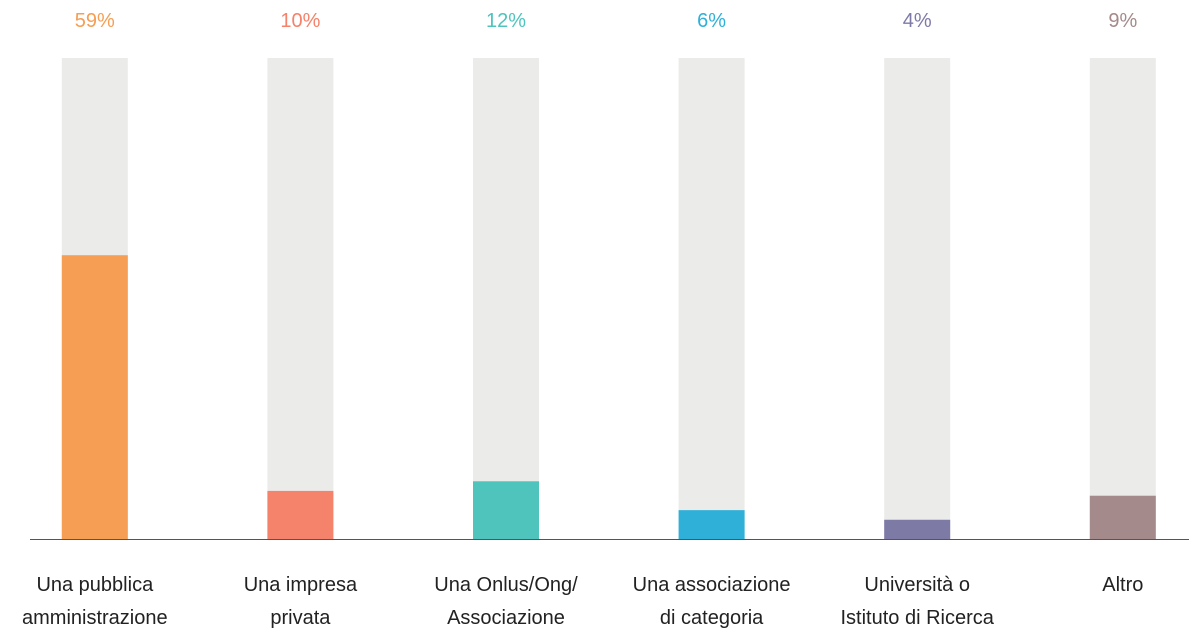  I want to click on value-label: 9%, so click(1123, 21).